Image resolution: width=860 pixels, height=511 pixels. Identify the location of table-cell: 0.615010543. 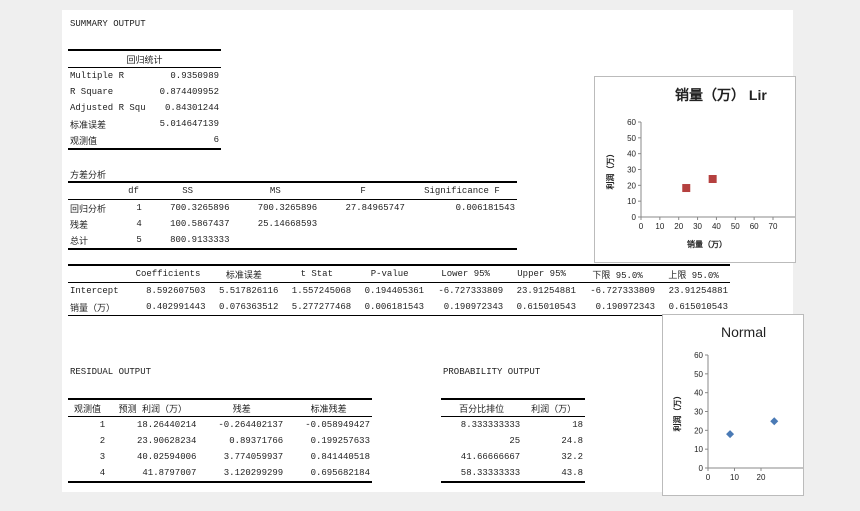
(546, 307).